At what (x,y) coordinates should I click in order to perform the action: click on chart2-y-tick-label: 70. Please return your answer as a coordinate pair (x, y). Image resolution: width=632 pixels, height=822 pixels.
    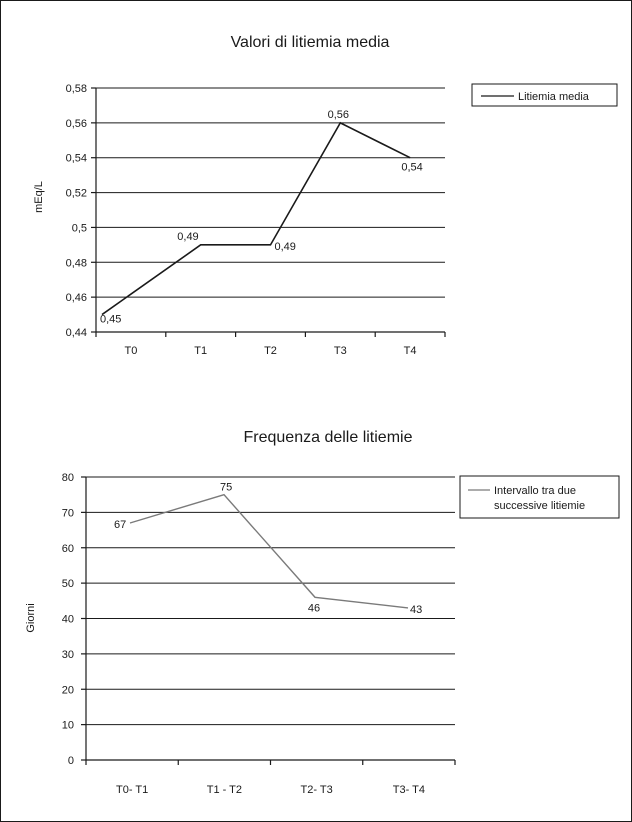
    Looking at the image, I should click on (68, 513).